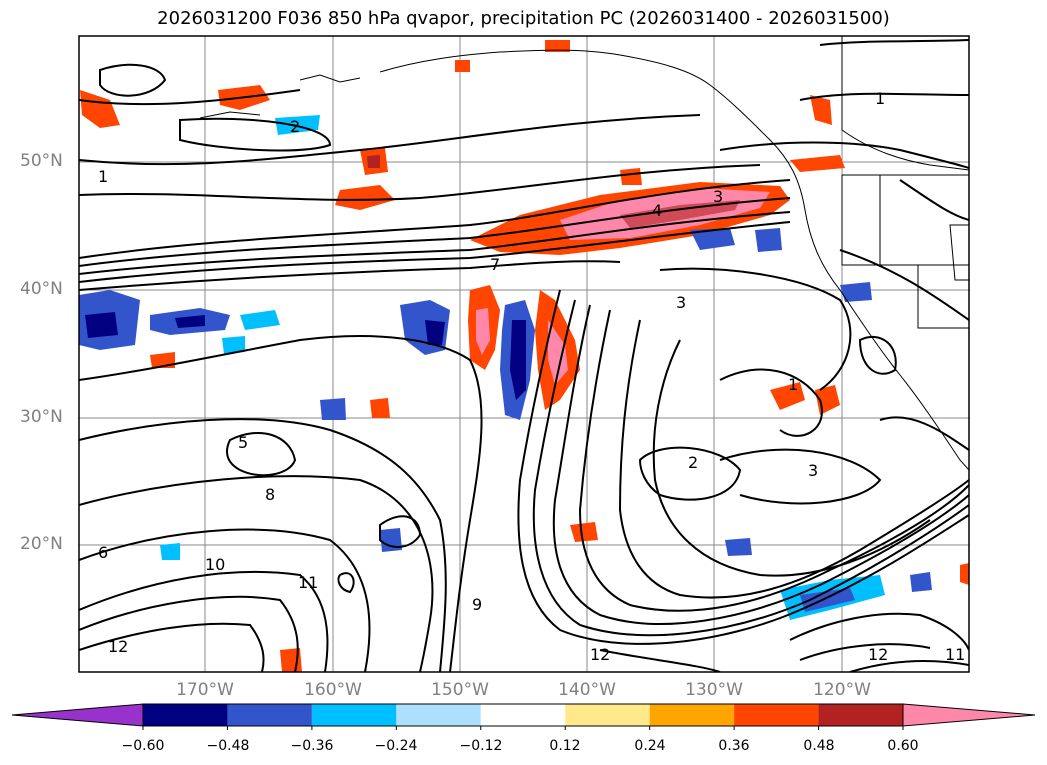 This screenshot has height=765, width=1047. I want to click on colorbar-tick-label: −0.48, so click(228, 746).